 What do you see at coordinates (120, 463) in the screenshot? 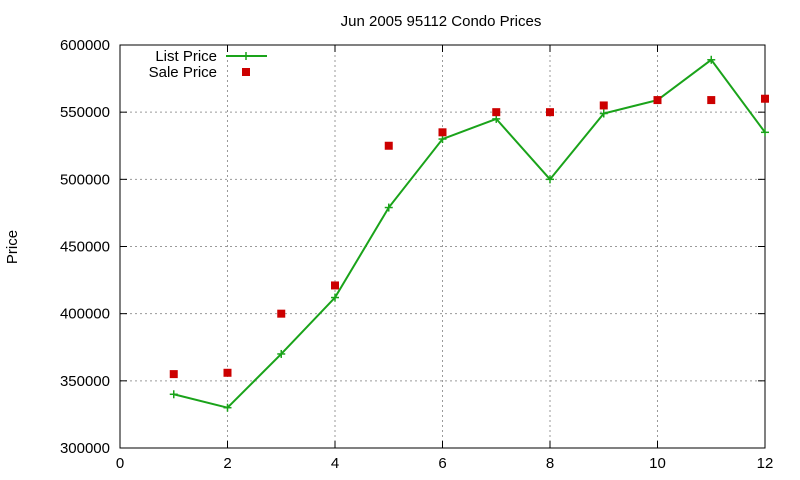
I see `x-tick-label: 0` at bounding box center [120, 463].